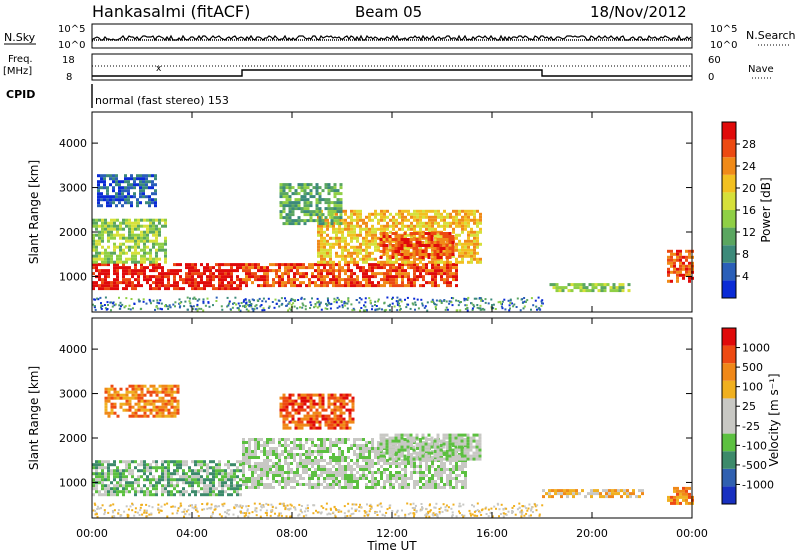  I want to click on nsky-trace, so click(391, 38).